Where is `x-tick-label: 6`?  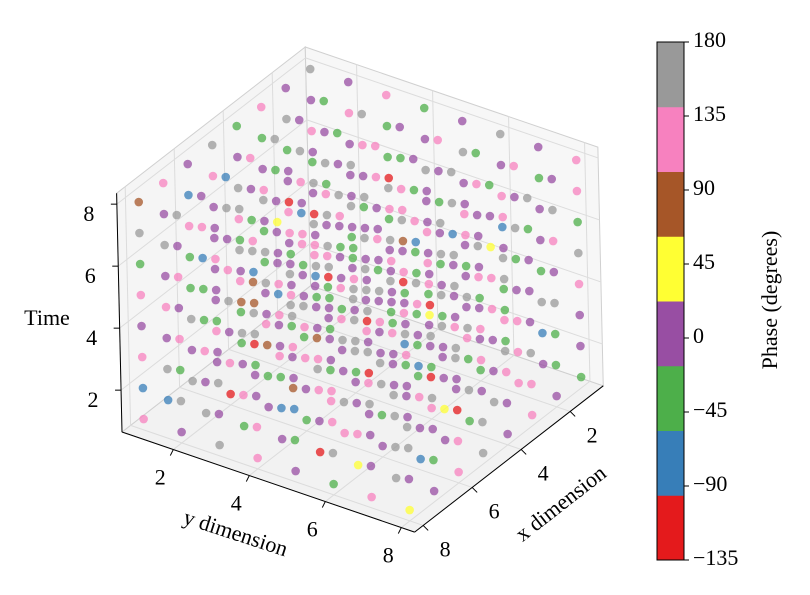
x-tick-label: 6 is located at coordinates (494, 510).